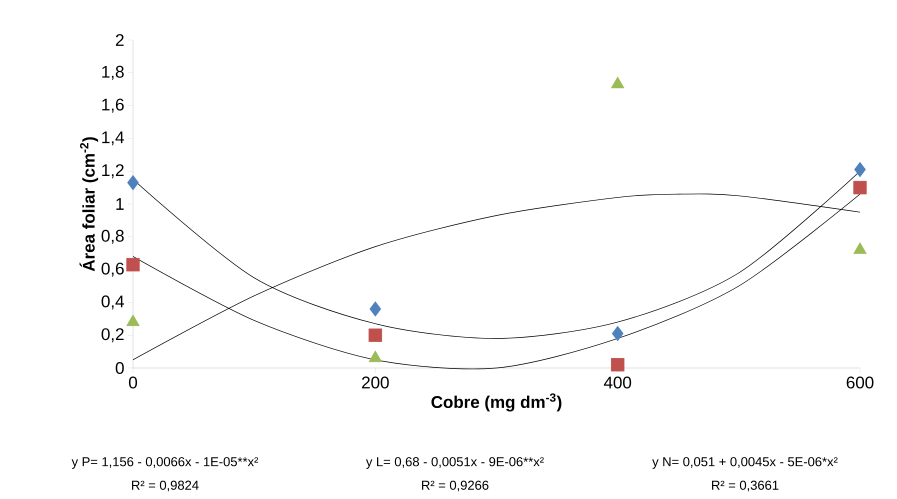  I want to click on x-axis-title: Cobre (mg dm$^{-3}$), so click(496, 402).